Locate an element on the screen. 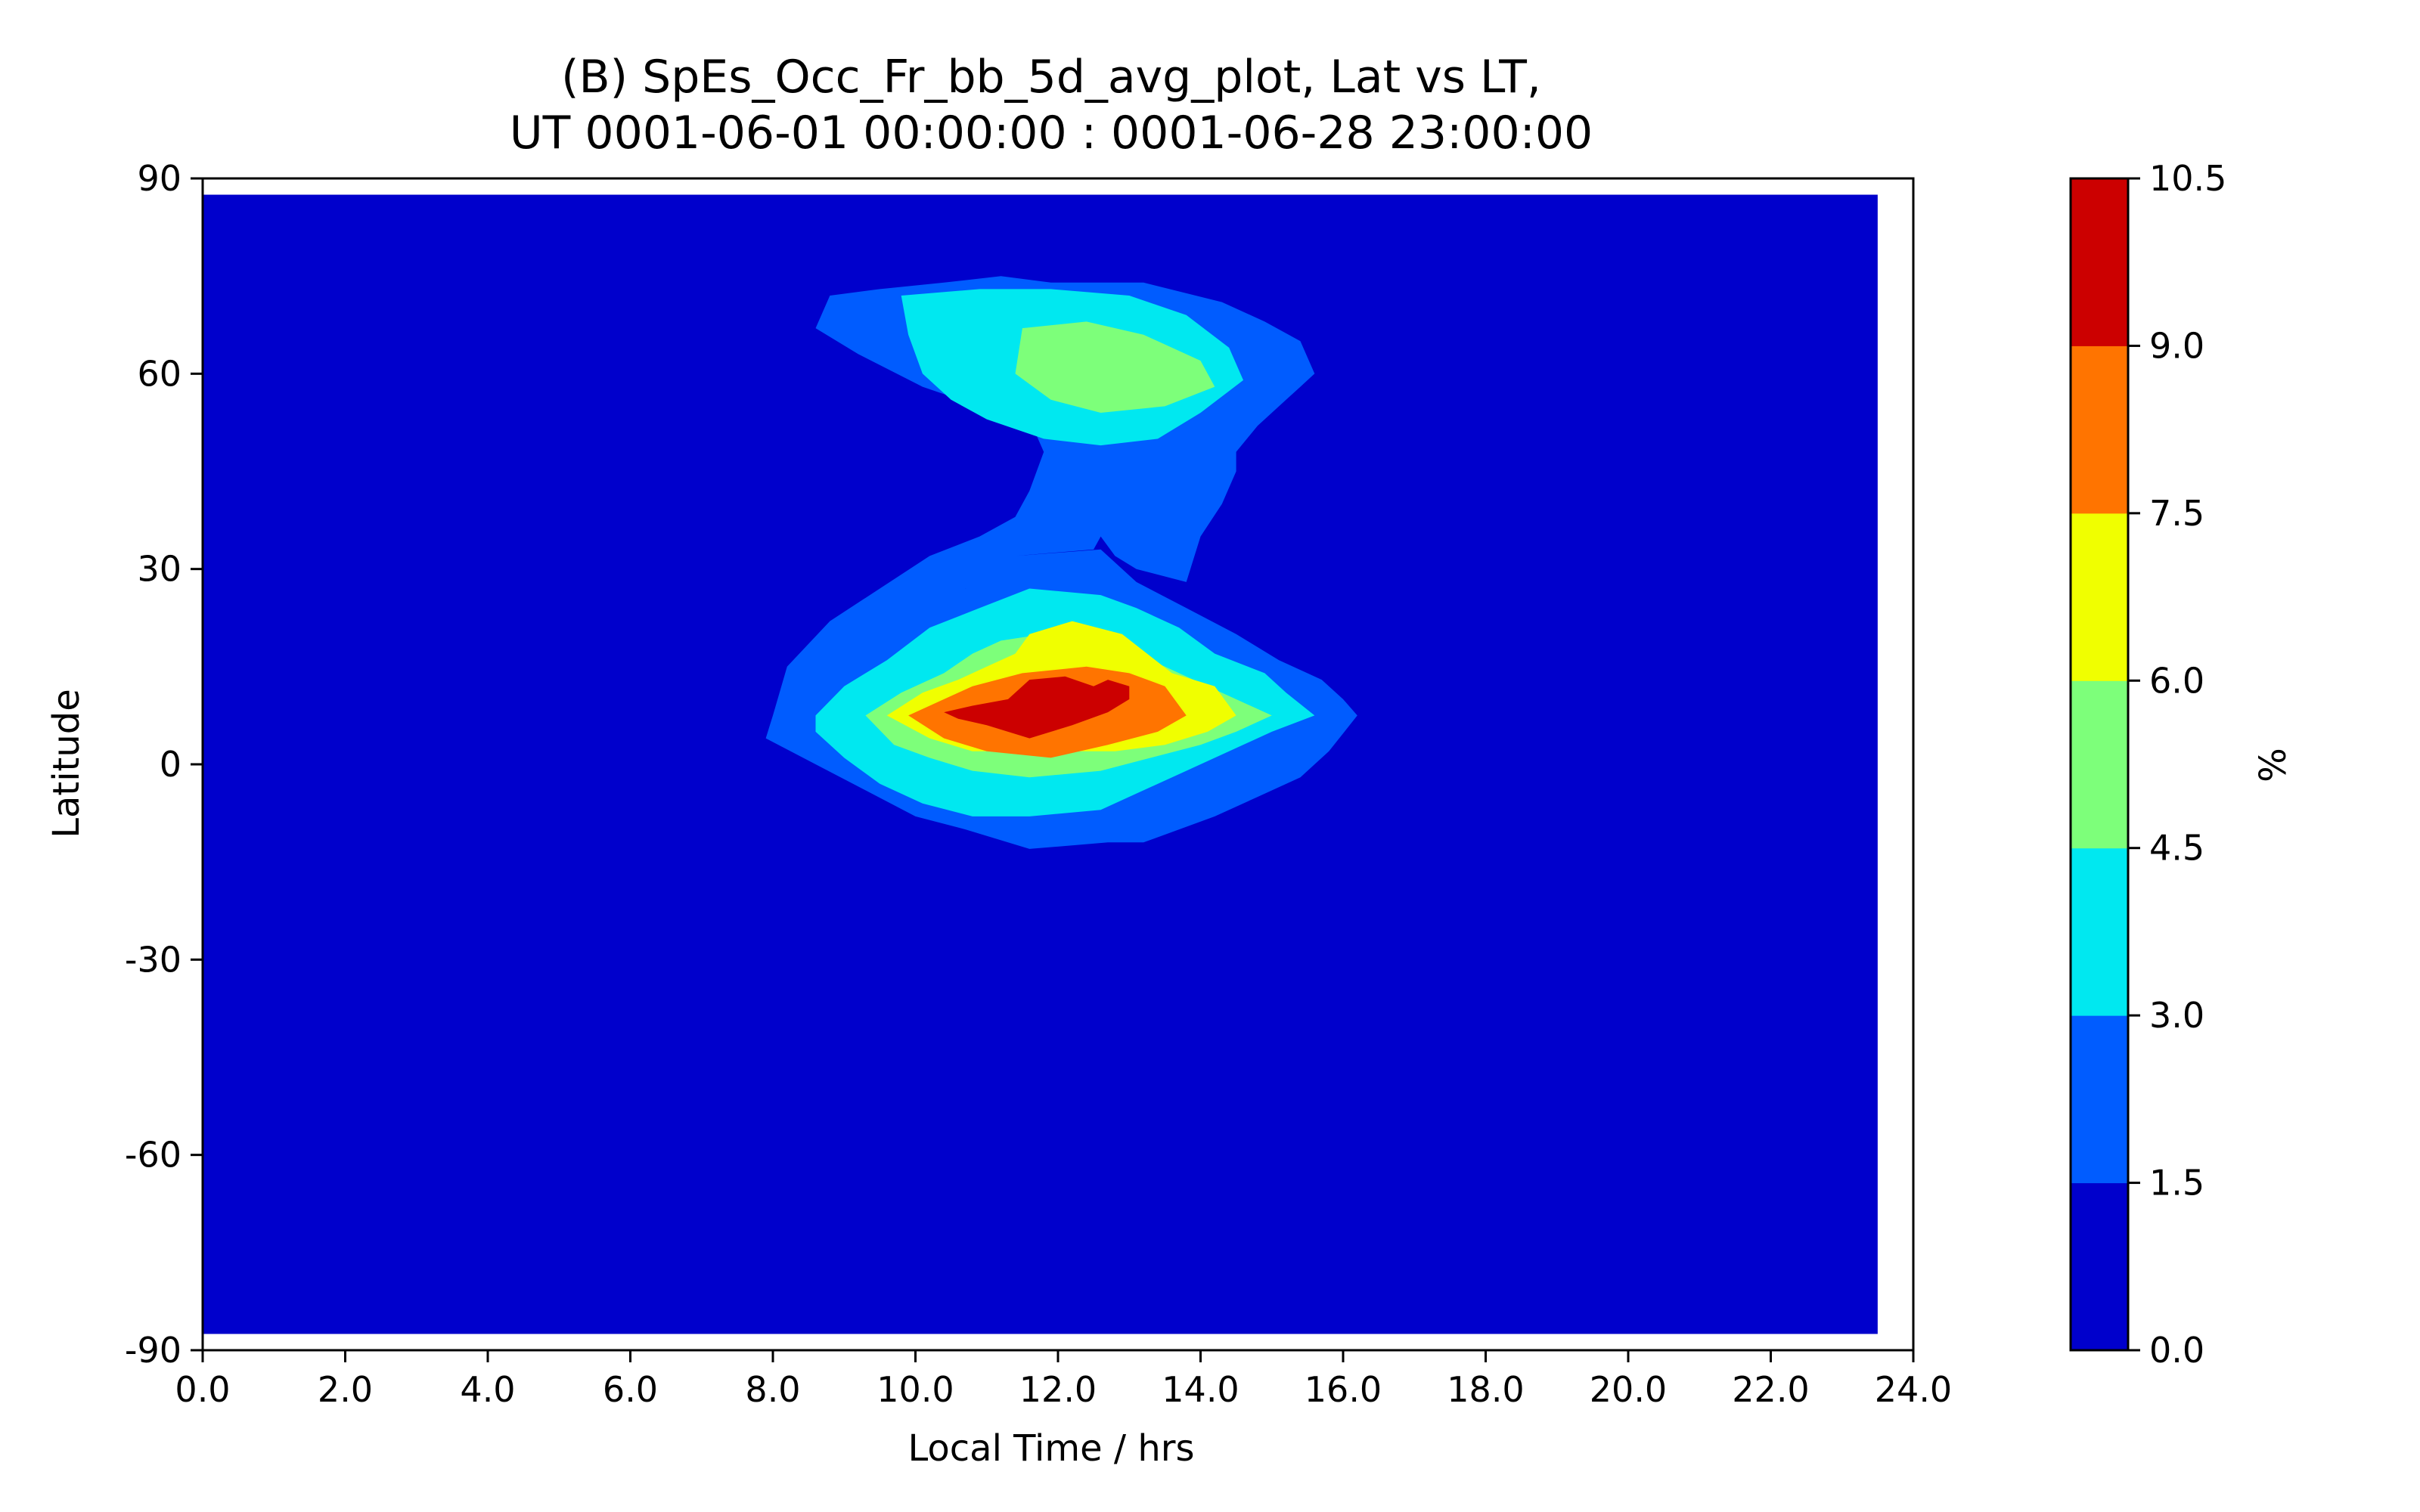 The height and width of the screenshot is (1512, 2420). y-axis-label: Latitude is located at coordinates (66, 763).